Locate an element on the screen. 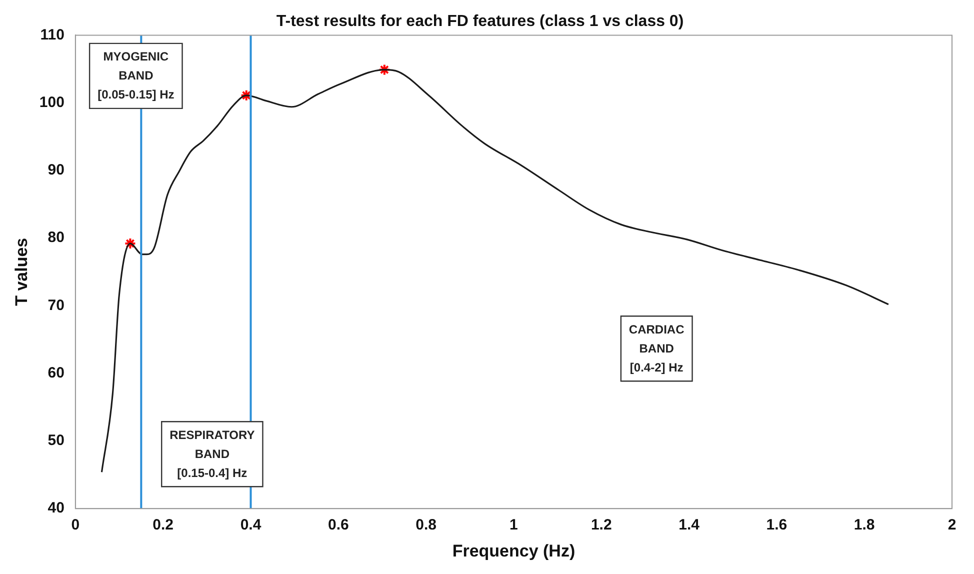 The image size is (974, 574). x-tick-label: 0.8 is located at coordinates (426, 525).